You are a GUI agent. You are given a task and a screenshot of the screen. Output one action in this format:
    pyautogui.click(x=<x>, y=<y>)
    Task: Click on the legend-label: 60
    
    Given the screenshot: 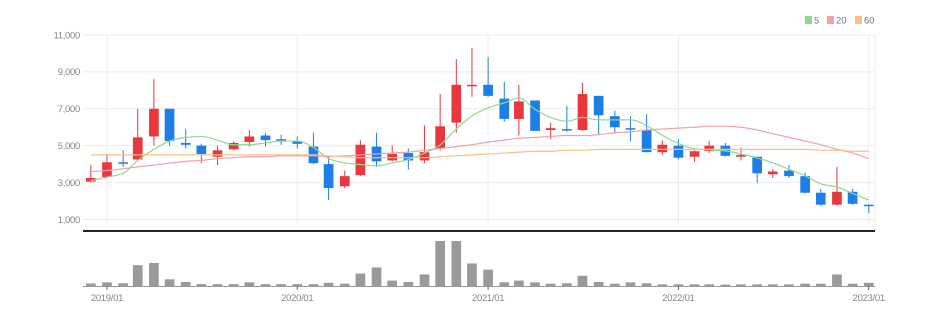 What is the action you would take?
    pyautogui.click(x=869, y=21)
    